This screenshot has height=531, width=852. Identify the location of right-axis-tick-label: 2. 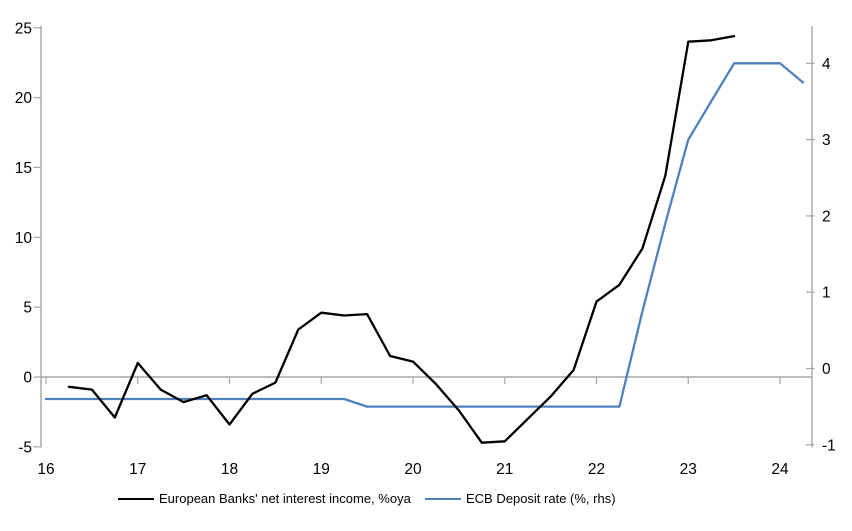
(826, 216).